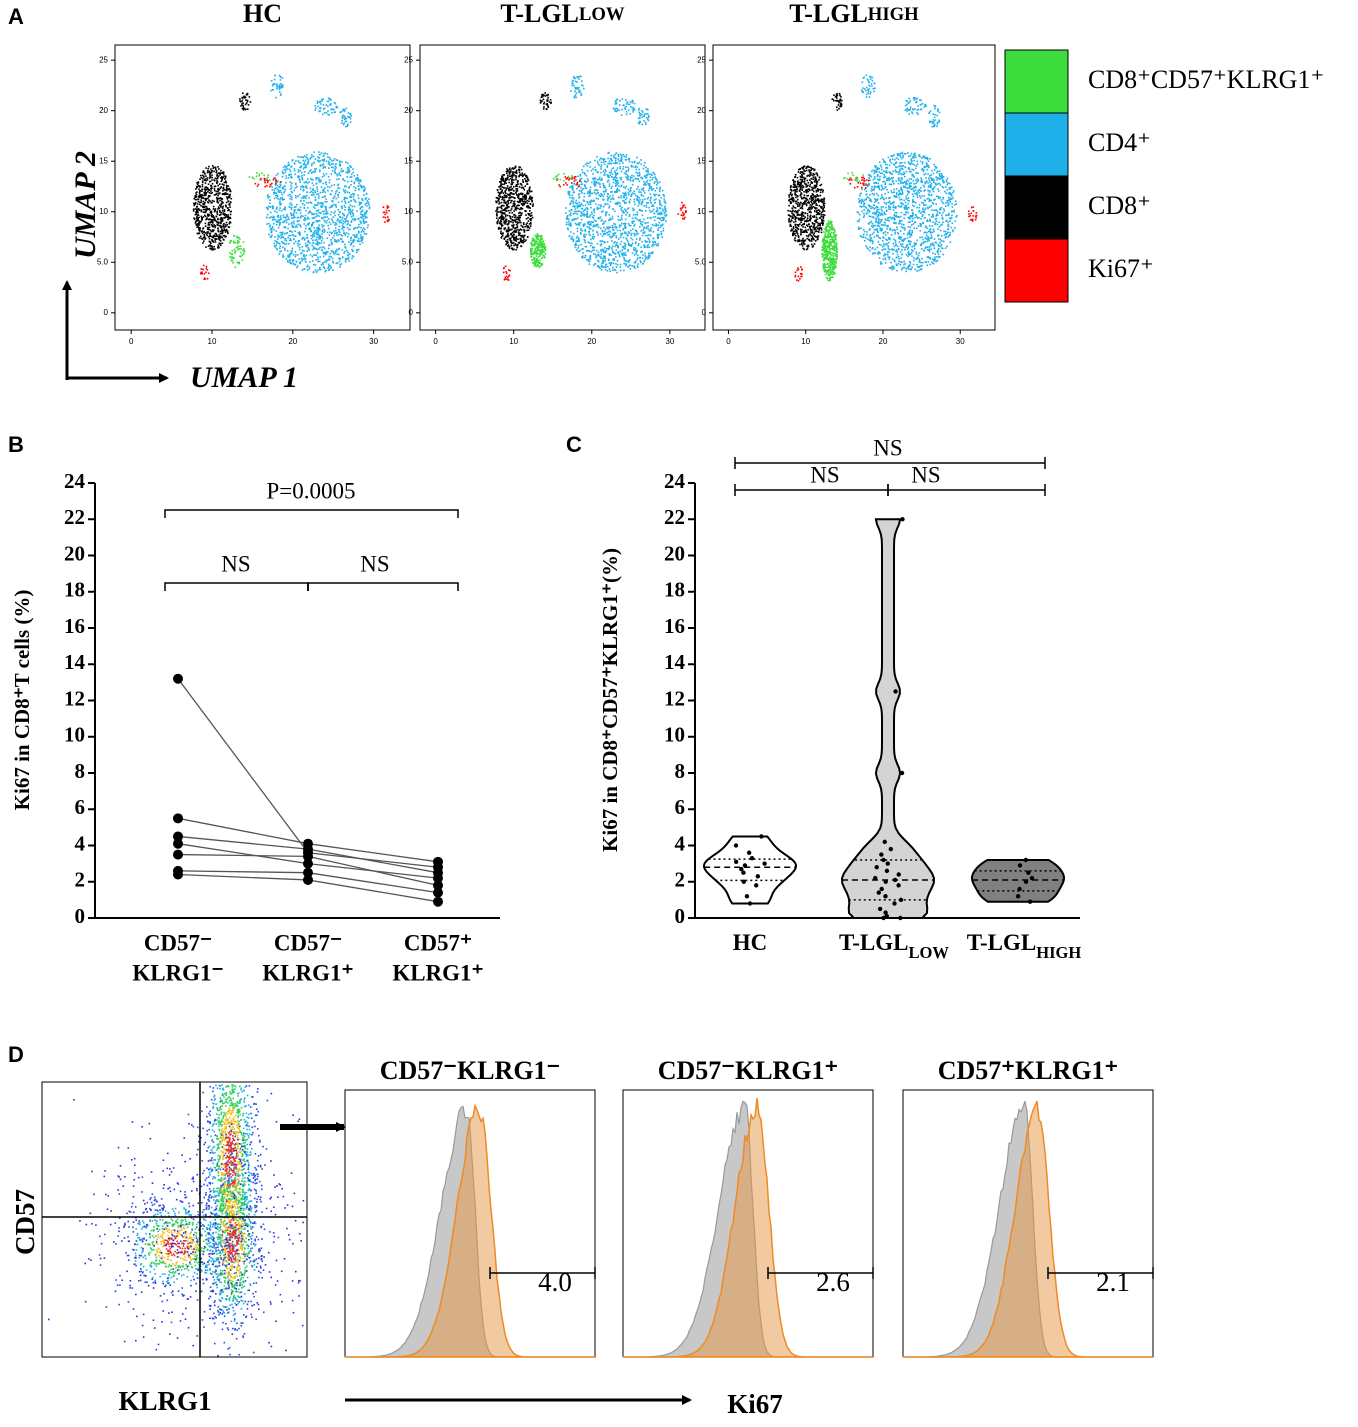 The width and height of the screenshot is (1358, 1427). I want to click on title-part: LOW, so click(602, 14).